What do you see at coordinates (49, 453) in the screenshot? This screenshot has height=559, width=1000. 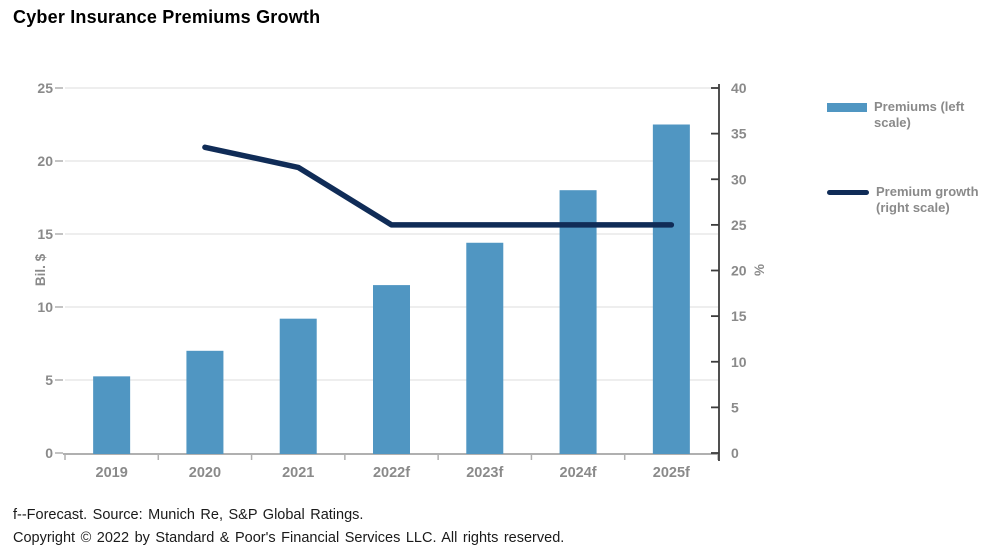 I see `left-axis-tick-label-0: 0` at bounding box center [49, 453].